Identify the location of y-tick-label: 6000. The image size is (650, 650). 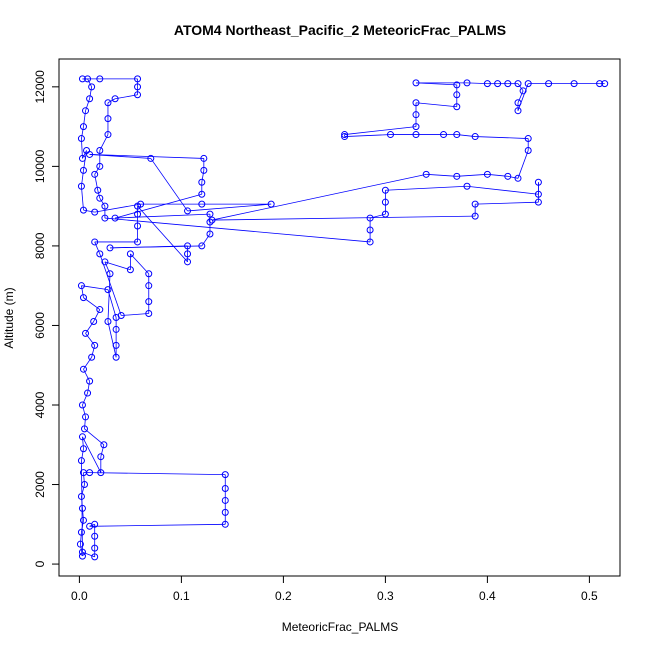
(40, 325).